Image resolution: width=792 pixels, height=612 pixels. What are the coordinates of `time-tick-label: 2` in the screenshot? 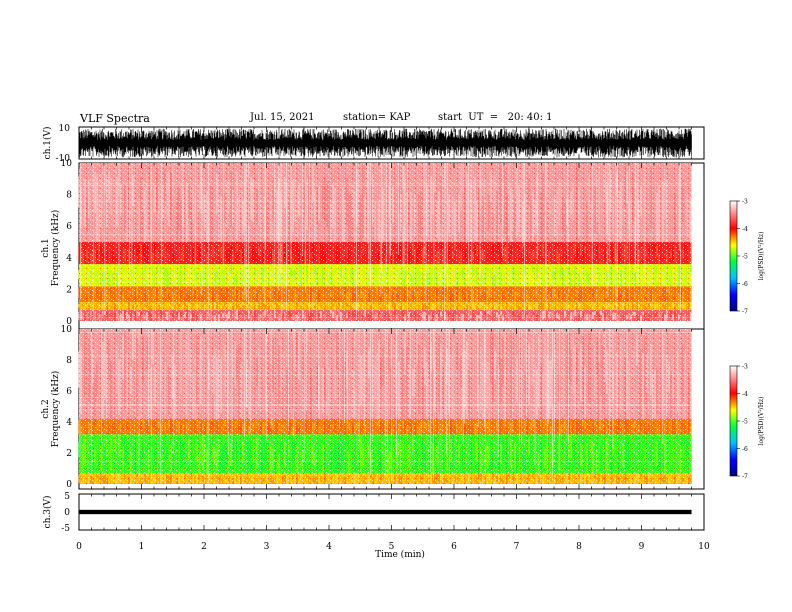 It's located at (204, 547).